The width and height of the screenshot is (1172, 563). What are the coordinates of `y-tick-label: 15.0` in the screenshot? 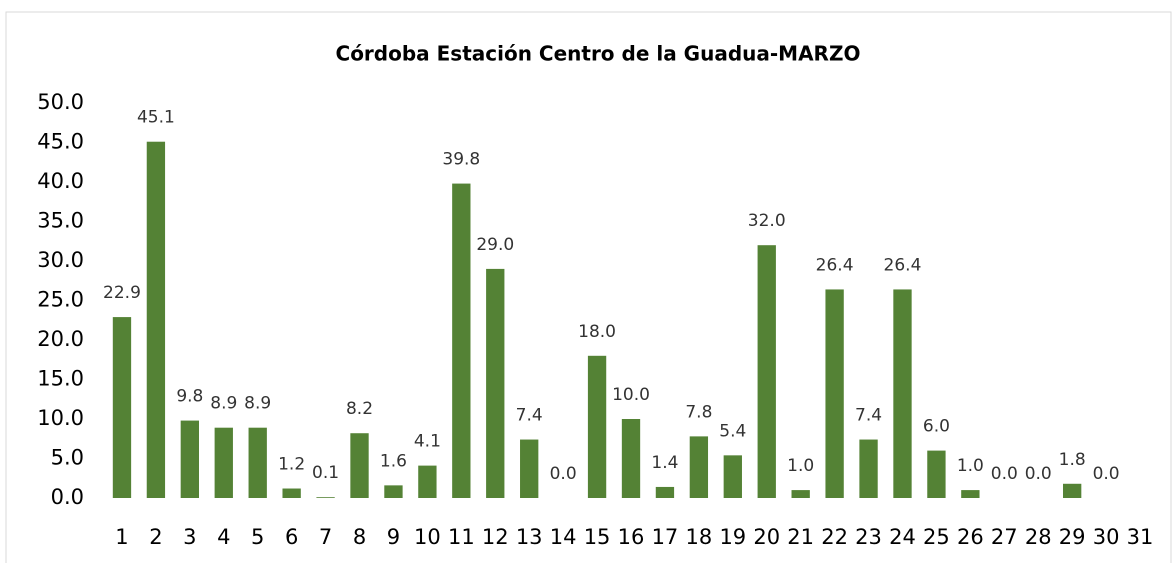 It's located at (60, 379).